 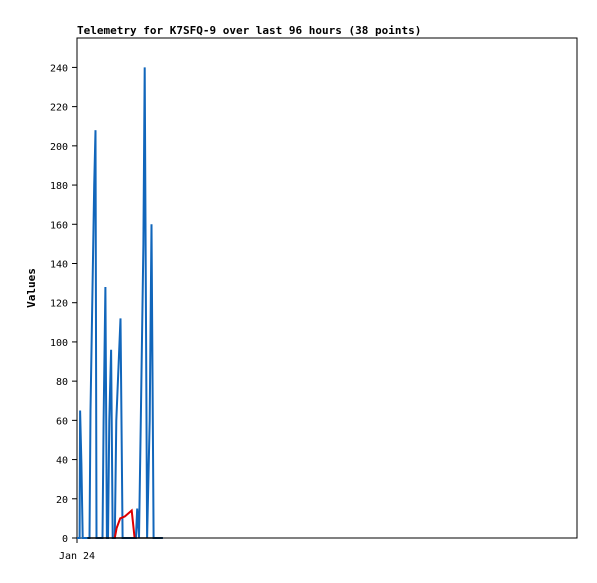 What do you see at coordinates (59, 264) in the screenshot?
I see `y-tick-label: 140` at bounding box center [59, 264].